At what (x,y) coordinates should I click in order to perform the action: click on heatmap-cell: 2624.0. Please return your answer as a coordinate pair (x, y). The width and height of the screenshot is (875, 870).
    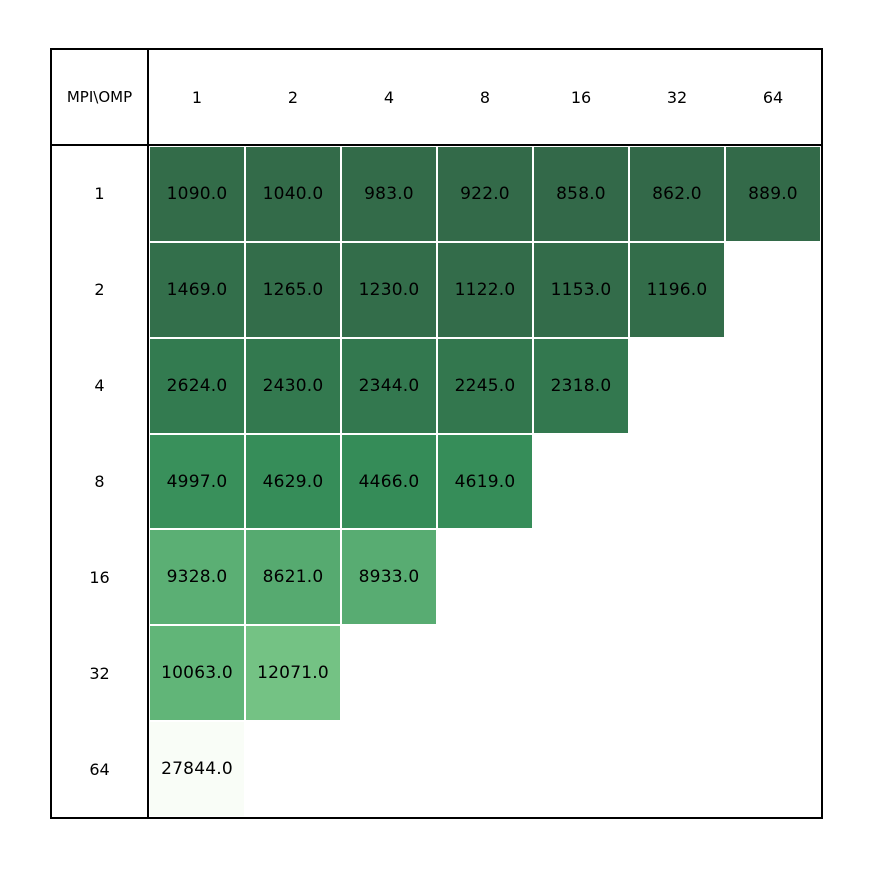
    Looking at the image, I should click on (197, 385).